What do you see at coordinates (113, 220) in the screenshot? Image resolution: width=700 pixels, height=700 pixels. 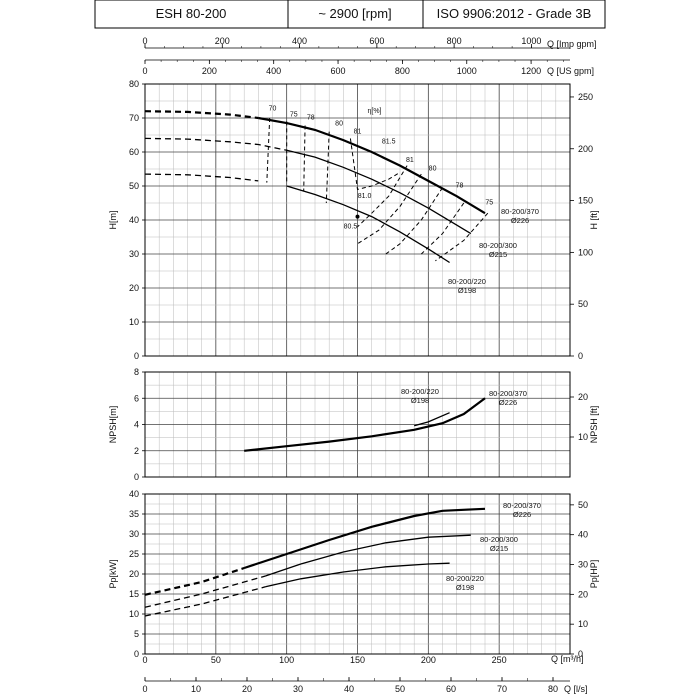 I see `y-axis-label: H[m]` at bounding box center [113, 220].